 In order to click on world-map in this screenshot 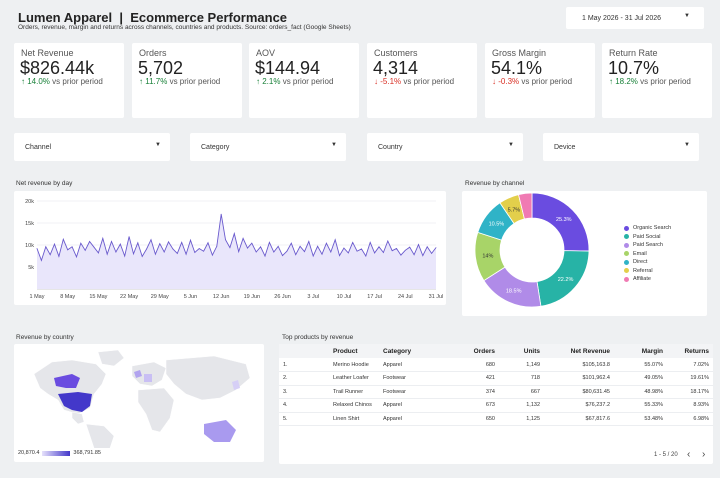, I will do `click(139, 400)`.